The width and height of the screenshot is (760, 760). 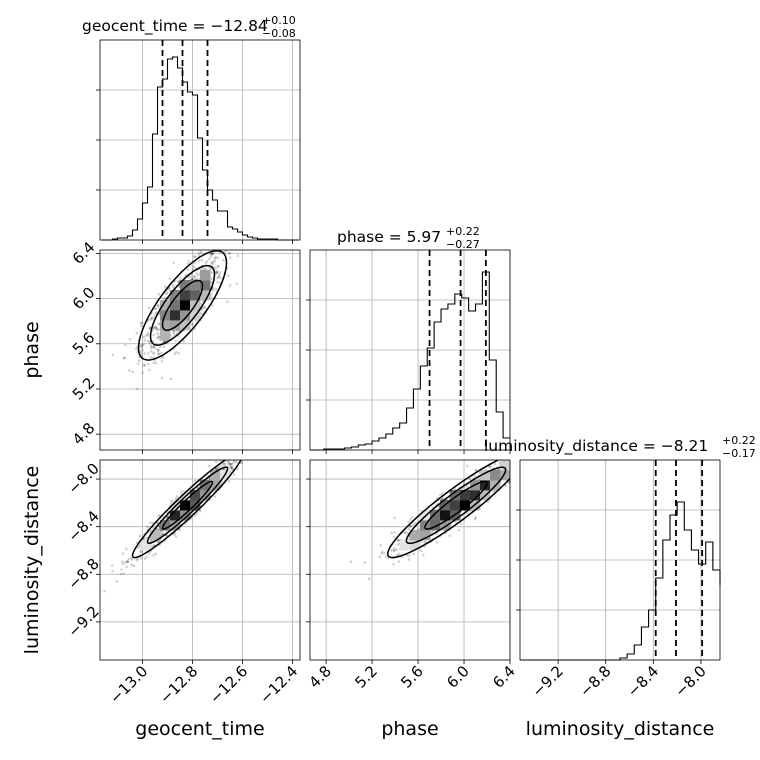 What do you see at coordinates (32, 560) in the screenshot?
I see `ylabel-luminosity-distance: luminosity_distance` at bounding box center [32, 560].